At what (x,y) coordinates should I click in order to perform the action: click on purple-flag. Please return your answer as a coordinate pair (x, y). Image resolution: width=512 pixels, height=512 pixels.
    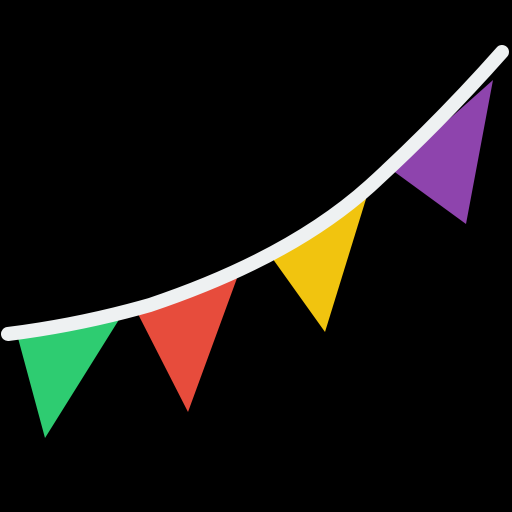
    Looking at the image, I should click on (442, 152).